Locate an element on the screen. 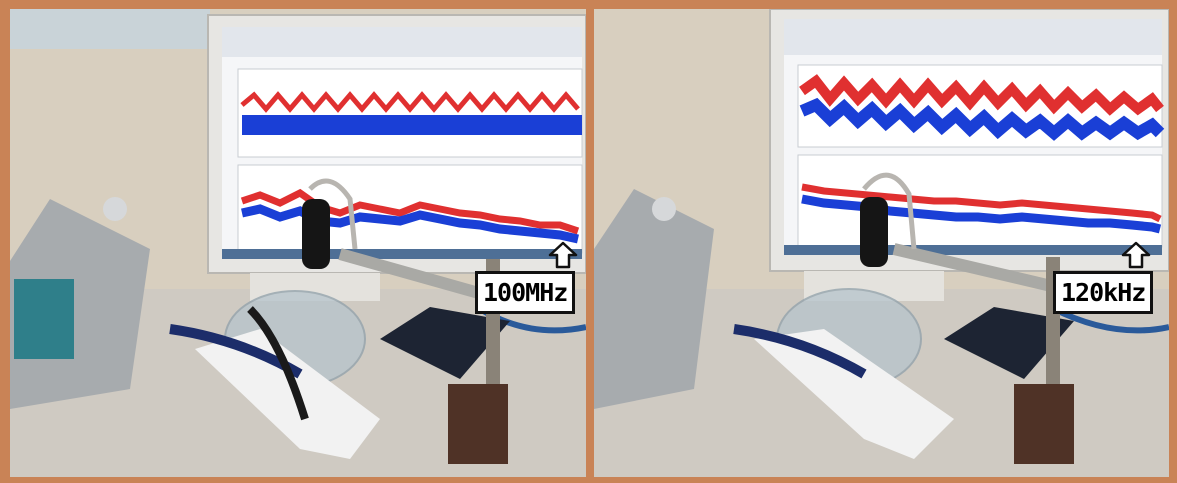 The height and width of the screenshot is (483, 1177). left-lower-red-trace is located at coordinates (410, 211).